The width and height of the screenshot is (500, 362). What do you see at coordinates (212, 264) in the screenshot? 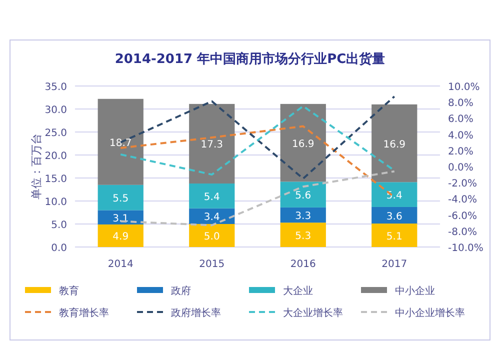
I see `x-tick-label: 2015` at bounding box center [212, 264].